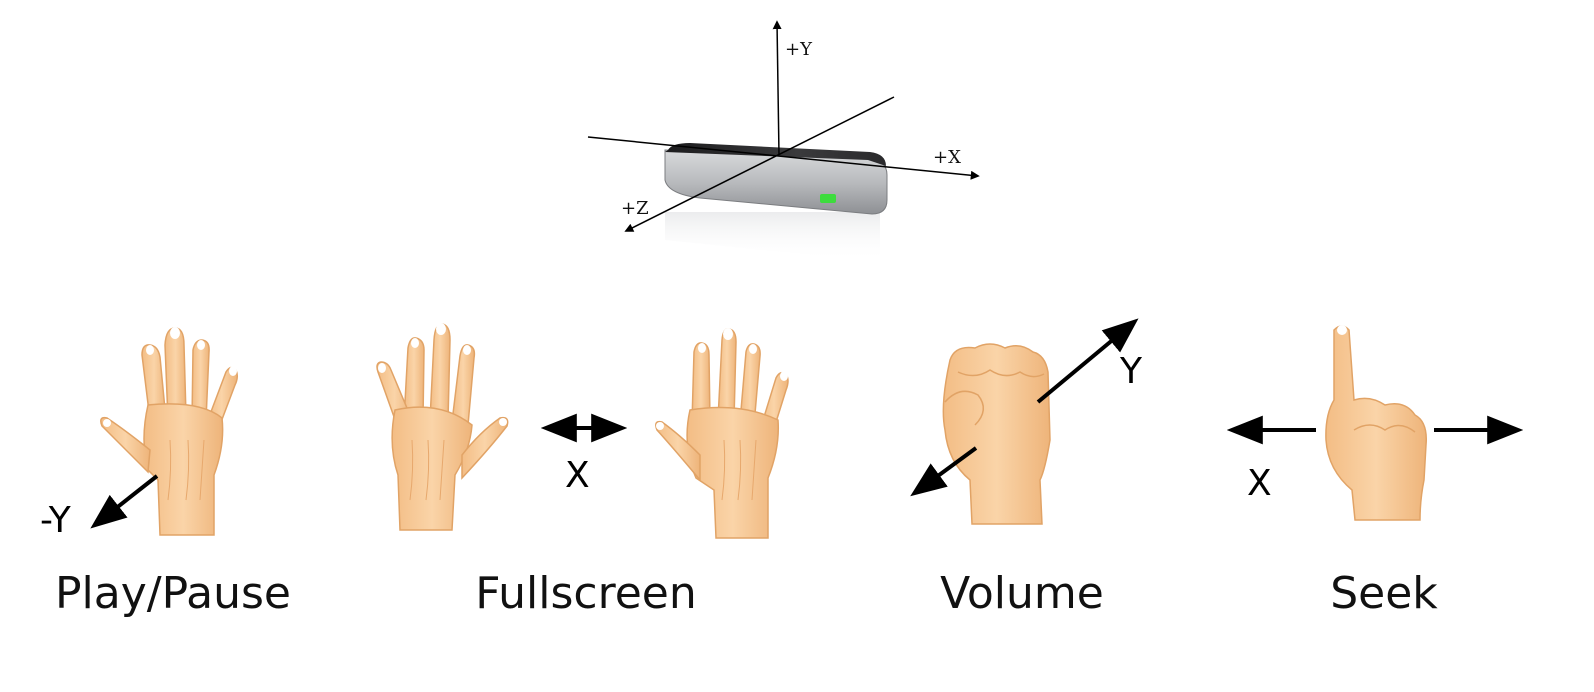  I want to click on negative-y-arrow-volume, so click(944, 471).